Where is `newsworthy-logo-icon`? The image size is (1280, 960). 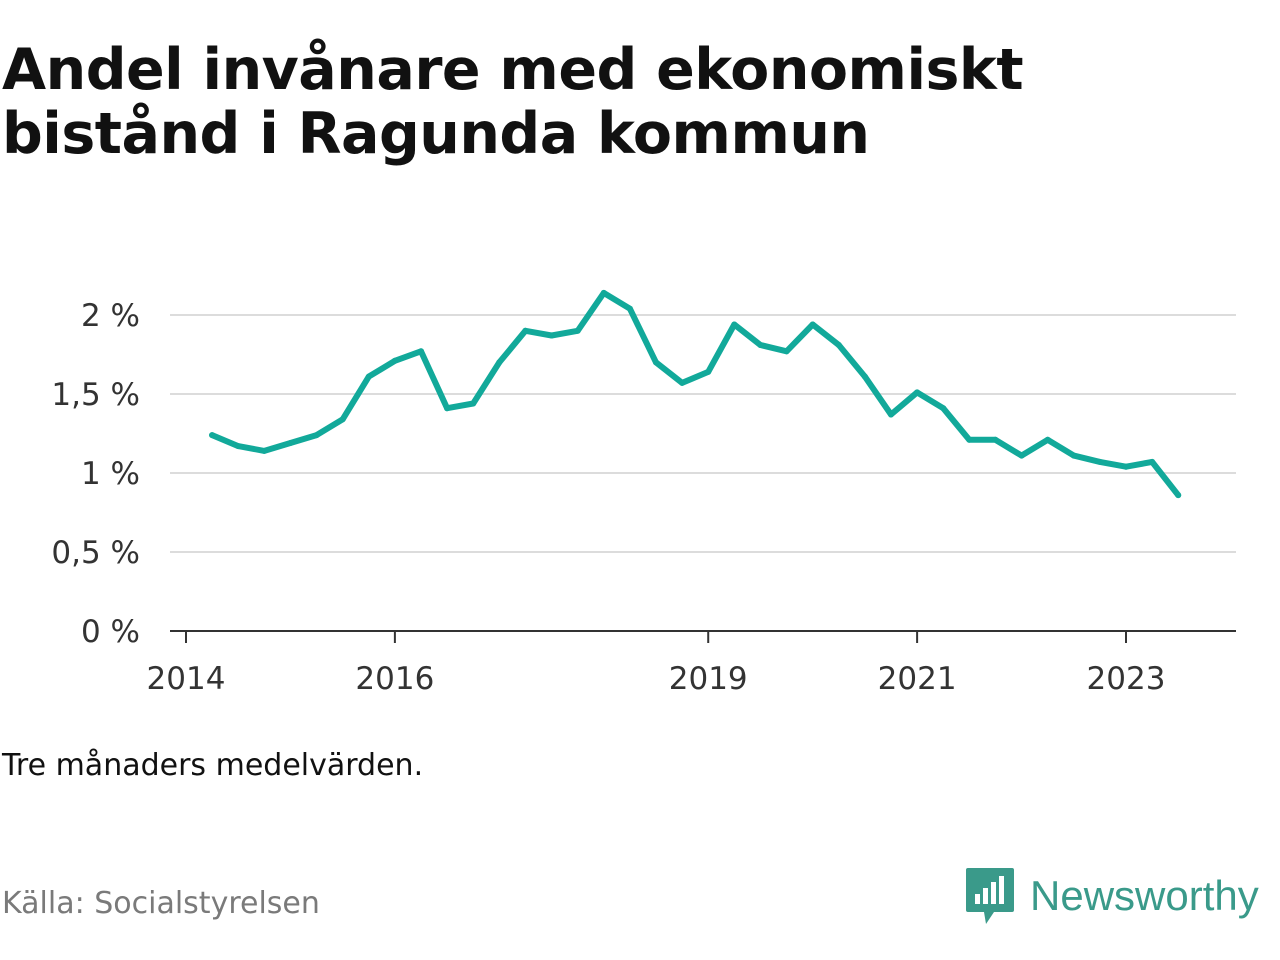 newsworthy-logo-icon is located at coordinates (990, 896).